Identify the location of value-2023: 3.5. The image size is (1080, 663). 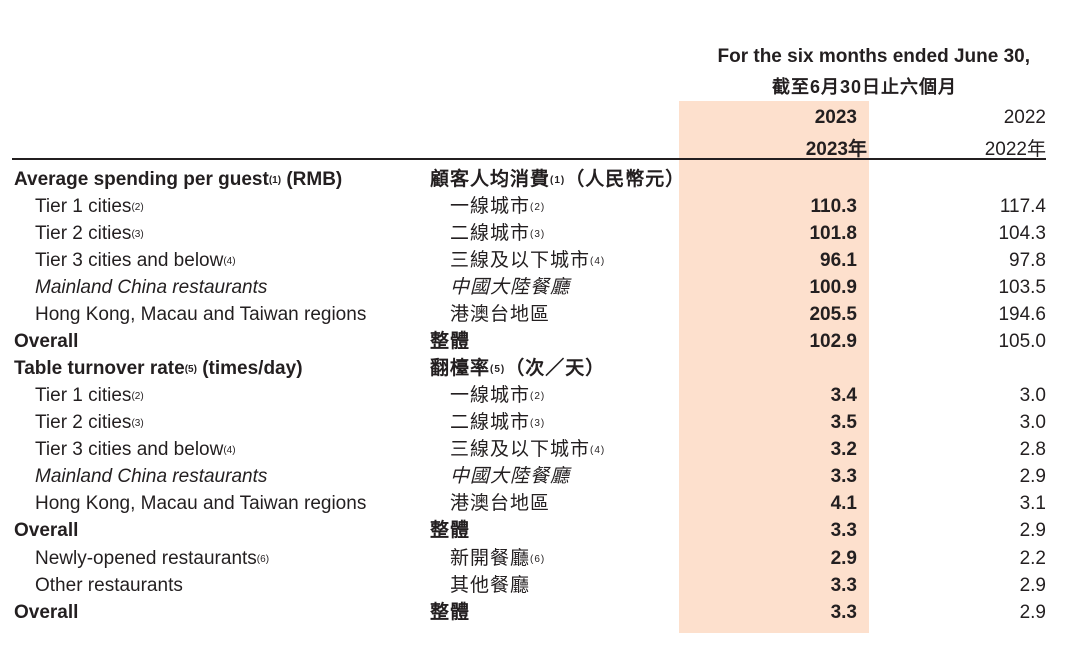
(843, 422).